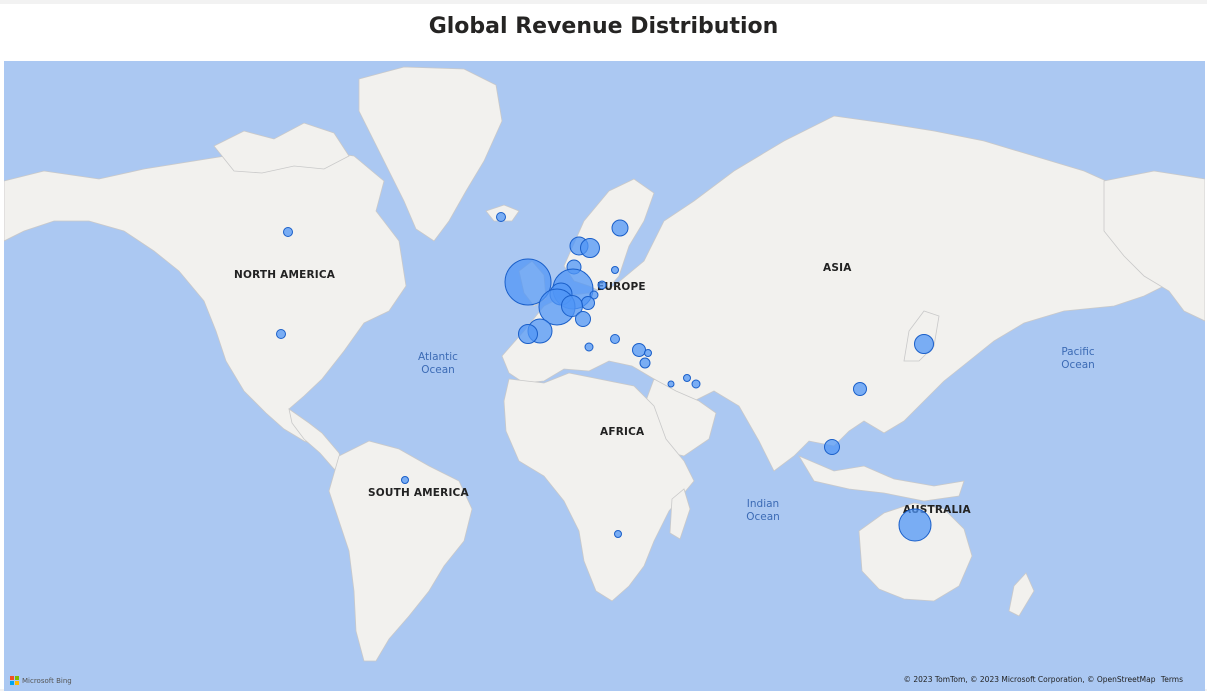 This screenshot has height=691, width=1207. I want to click on bubble-qatar, so click(687, 378).